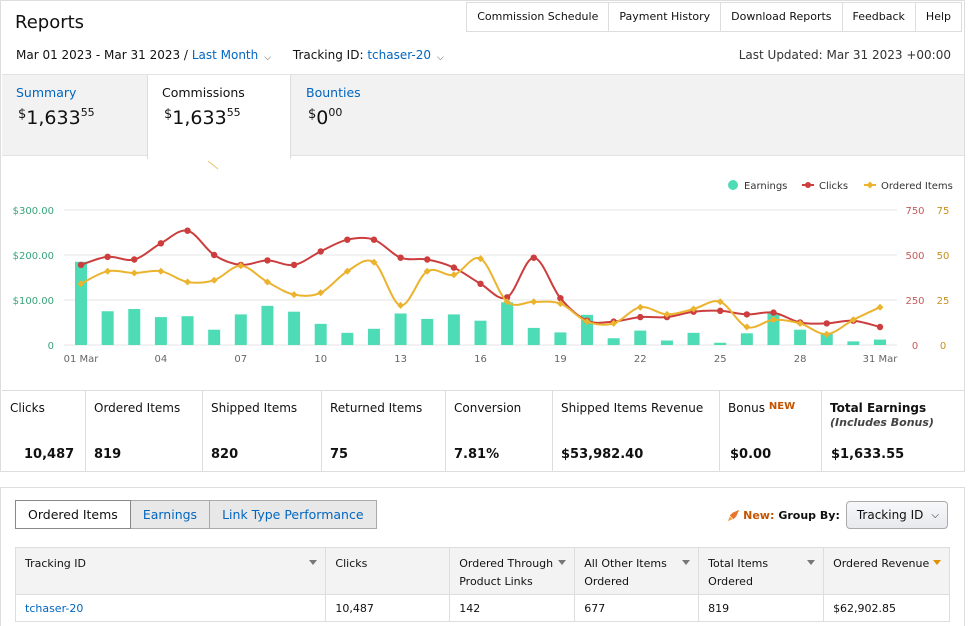 This screenshot has height=626, width=968. I want to click on tab-summary-label: Summary, so click(46, 92).